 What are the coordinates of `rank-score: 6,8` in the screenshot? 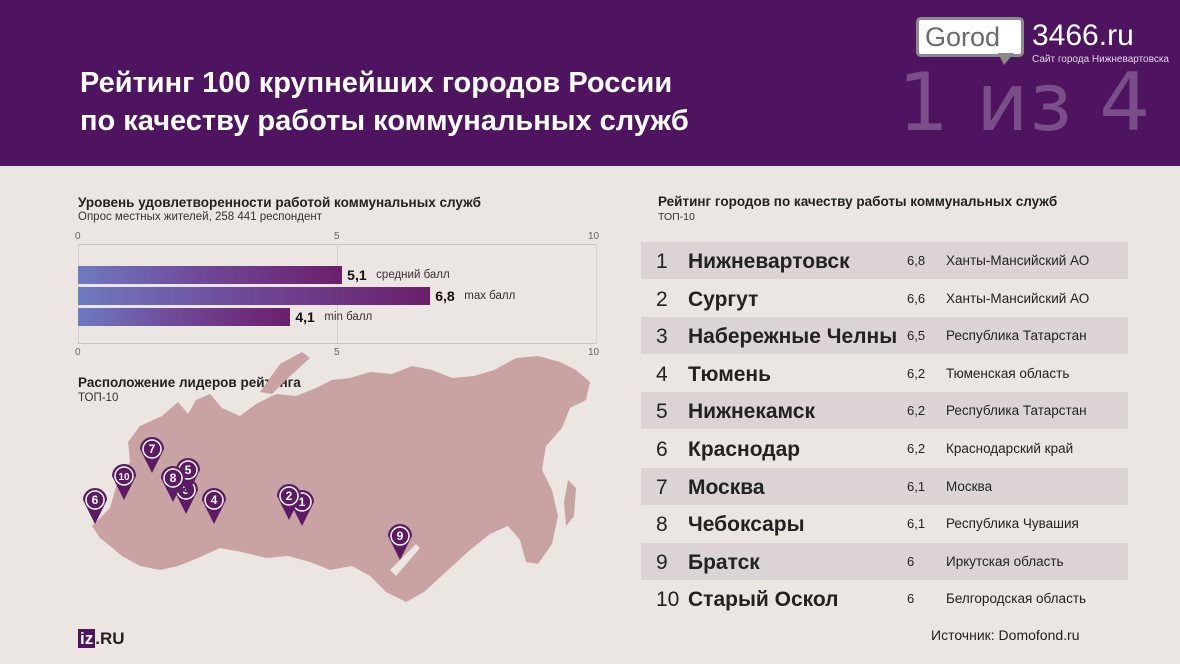 It's located at (916, 260).